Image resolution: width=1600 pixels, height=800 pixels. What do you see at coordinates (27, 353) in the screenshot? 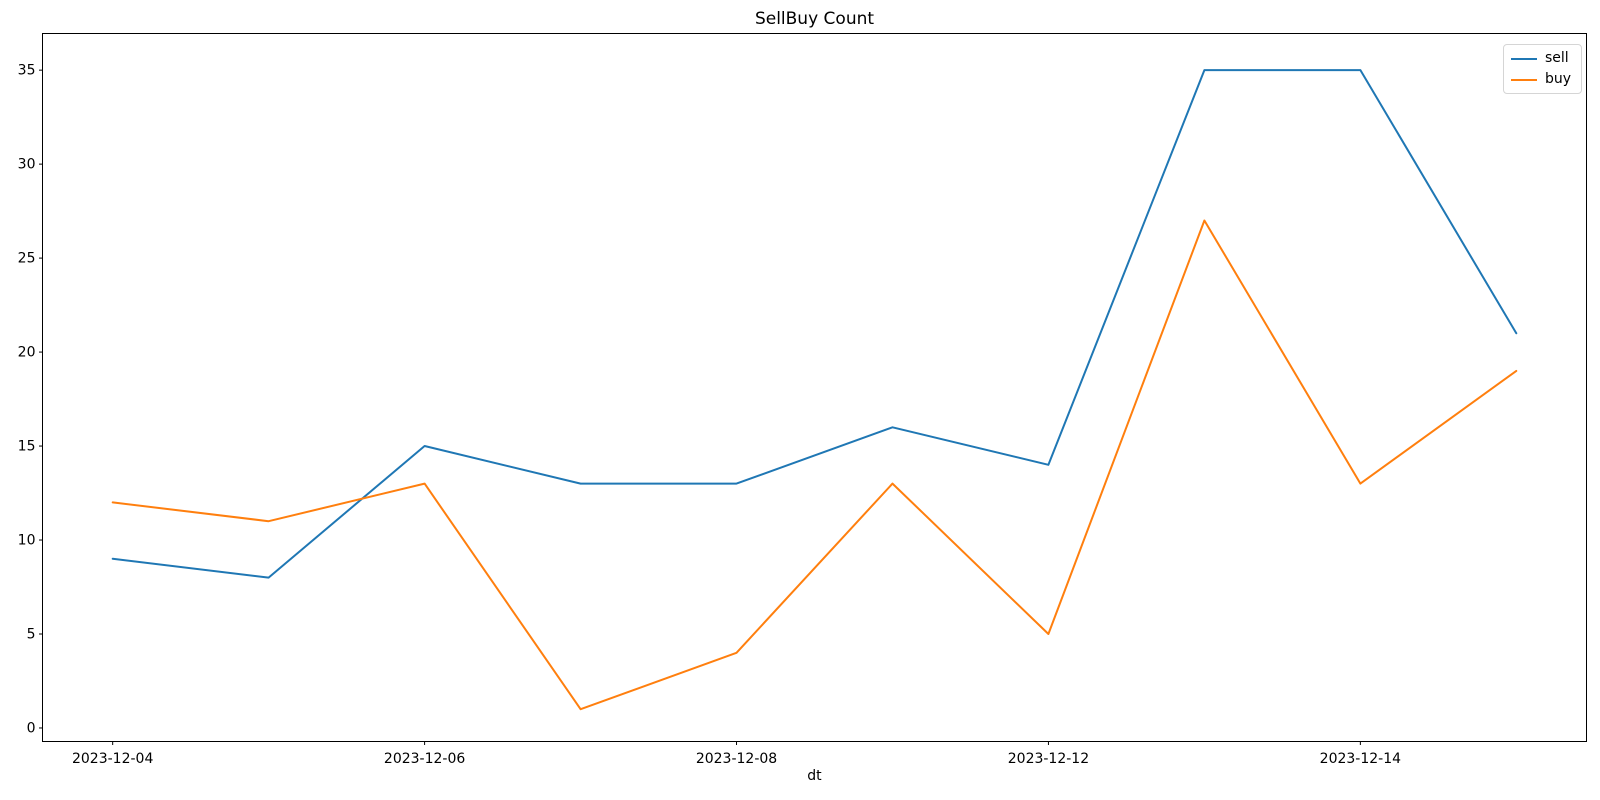
I see `y-tick-label: 20` at bounding box center [27, 353].